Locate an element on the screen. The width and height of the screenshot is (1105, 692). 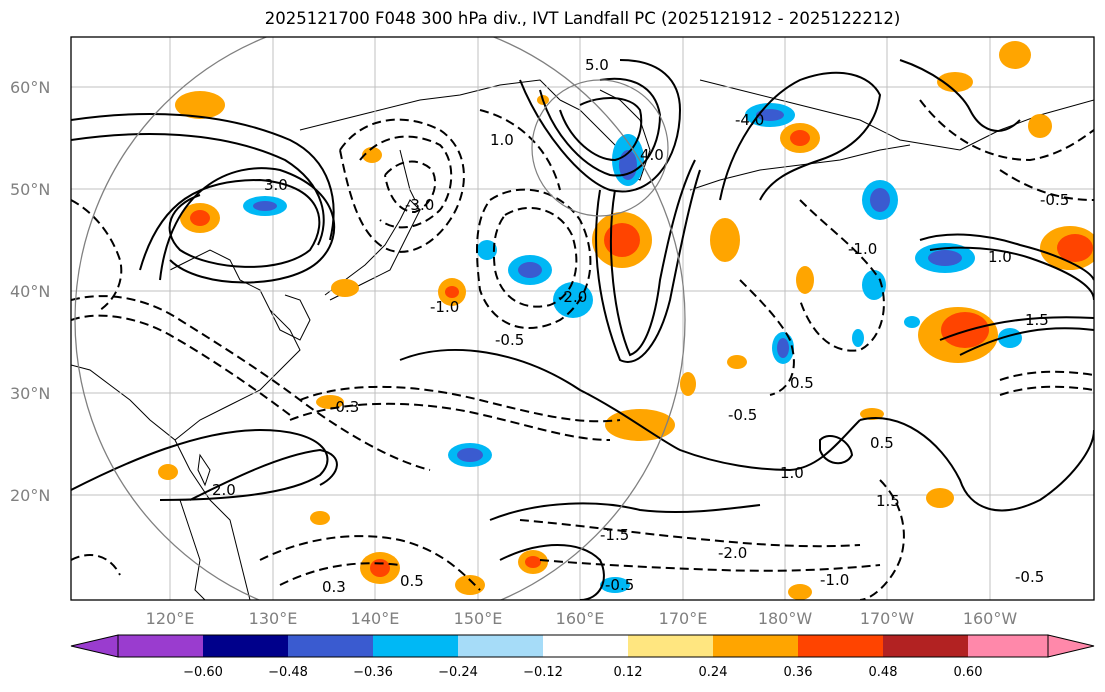
coastline-china-east is located at coordinates (235, 345).